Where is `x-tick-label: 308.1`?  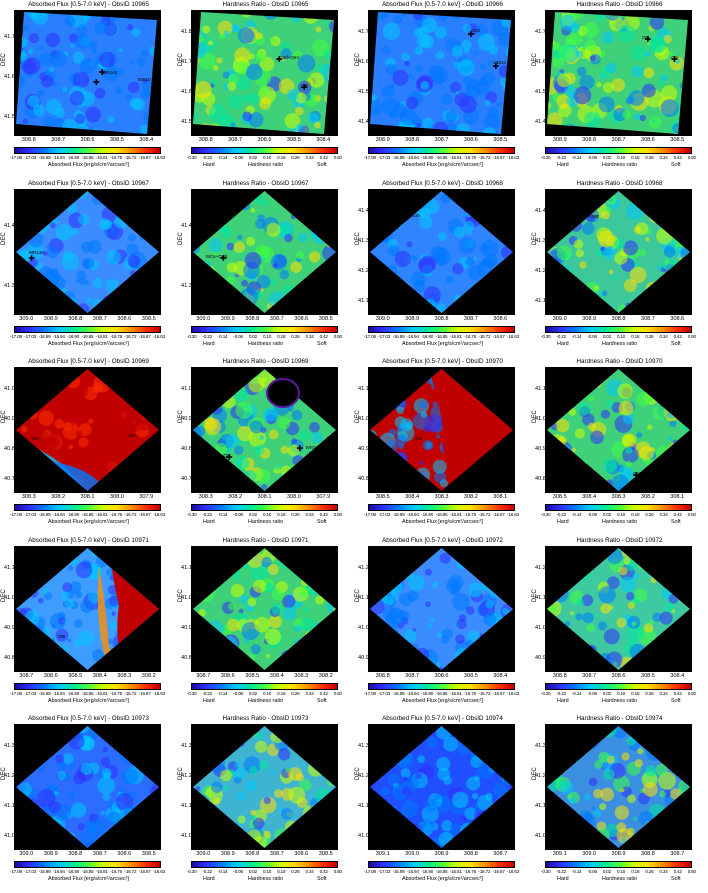
x-tick-label: 308.1 is located at coordinates (264, 497).